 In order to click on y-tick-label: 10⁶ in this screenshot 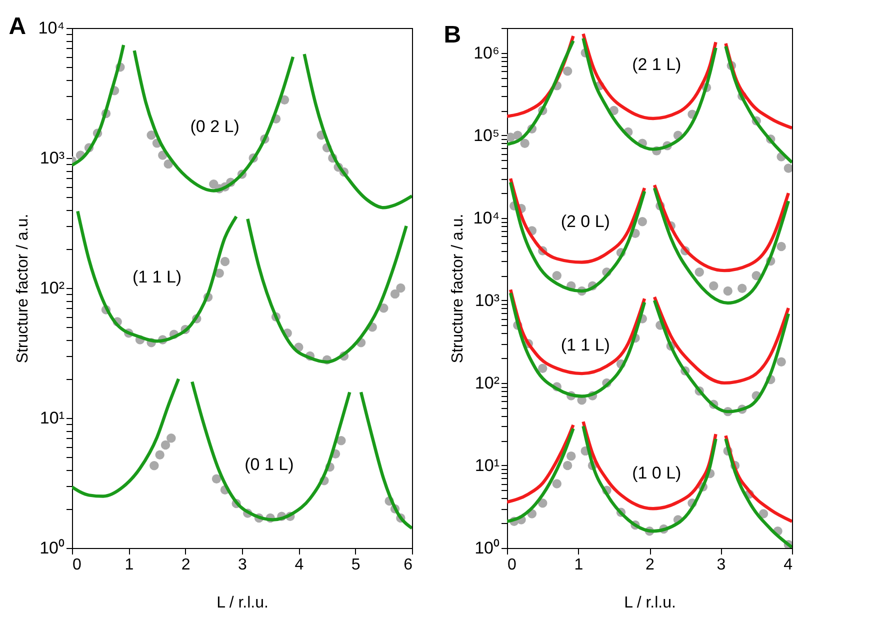, I will do `click(487, 52)`.